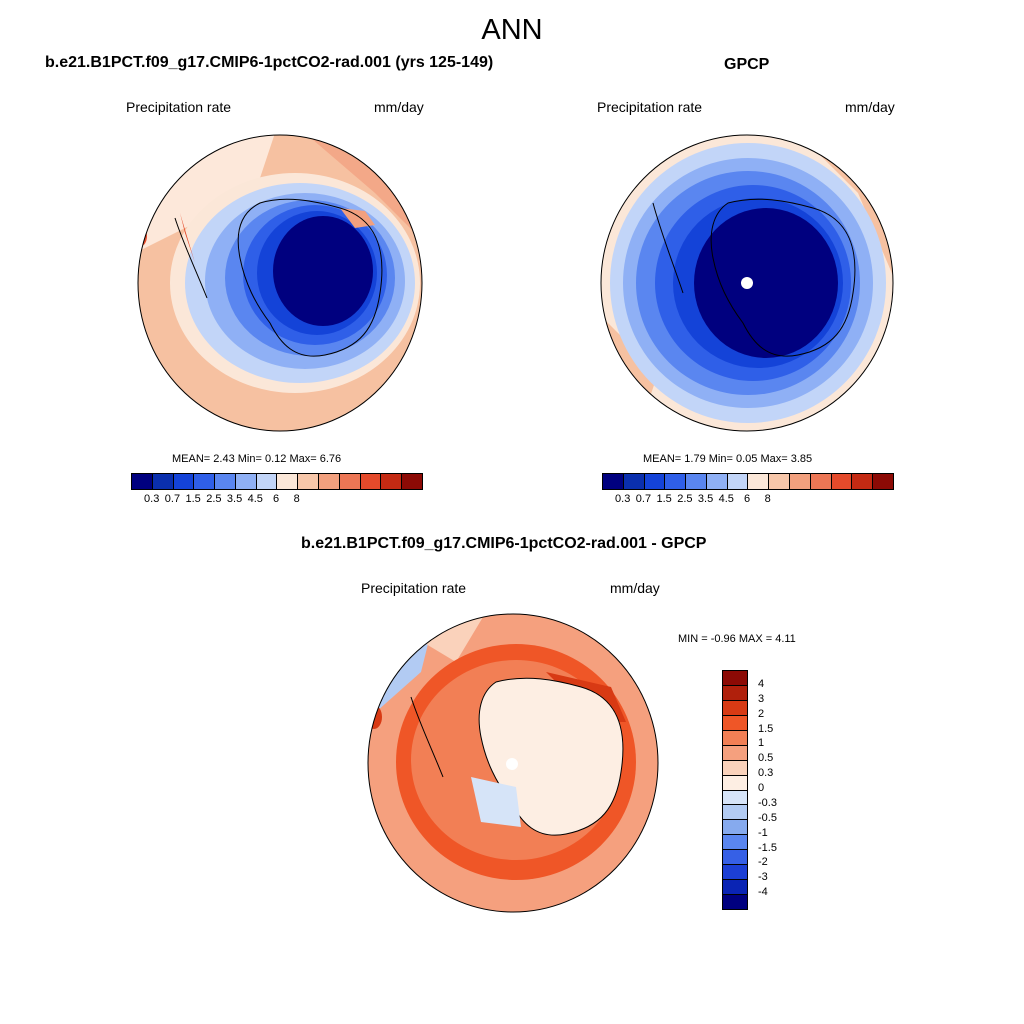 The height and width of the screenshot is (1024, 1024). Describe the element at coordinates (635, 588) in the screenshot. I see `panel3-units: mm/day` at that location.